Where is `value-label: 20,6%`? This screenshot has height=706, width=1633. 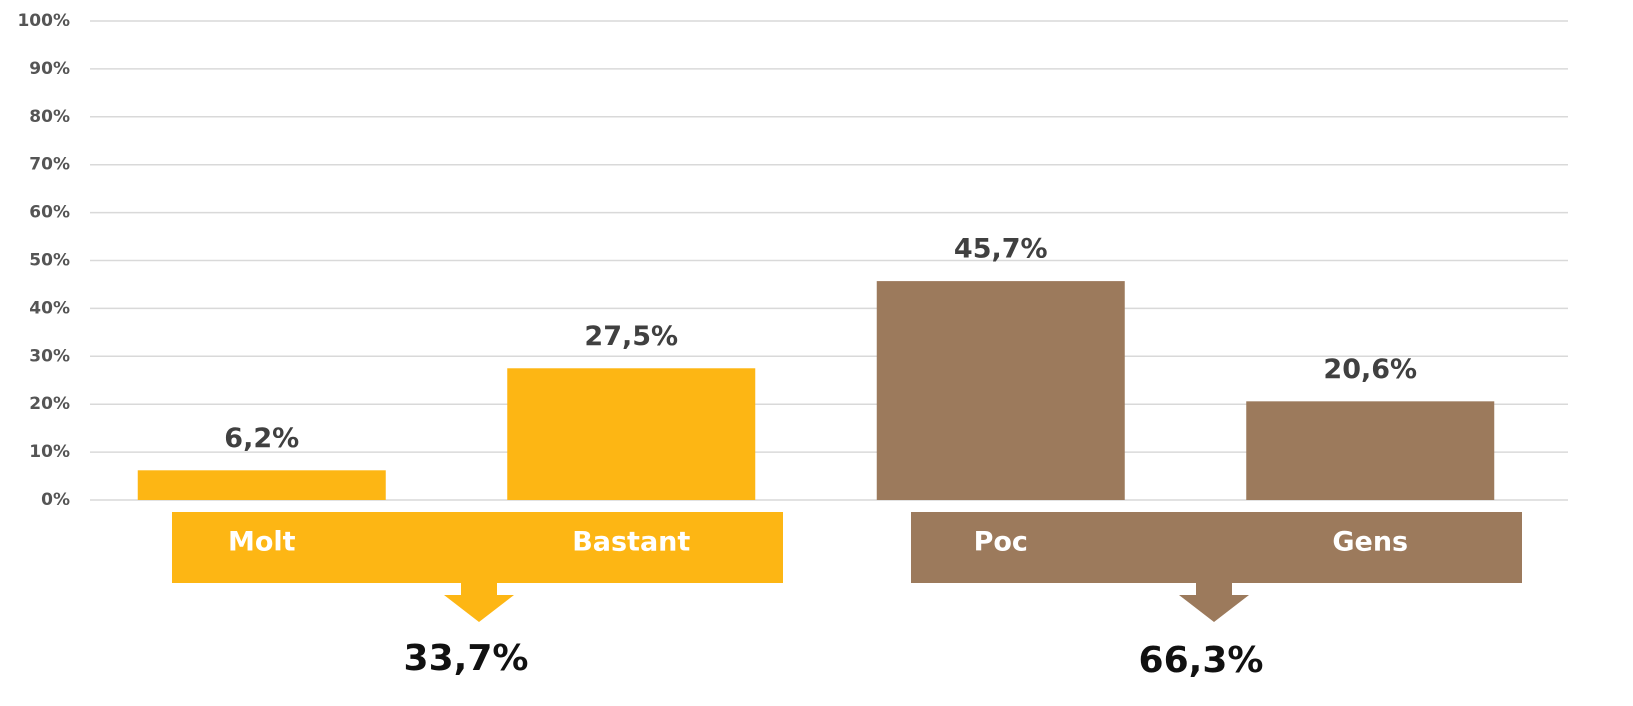
value-label: 20,6% is located at coordinates (1370, 369).